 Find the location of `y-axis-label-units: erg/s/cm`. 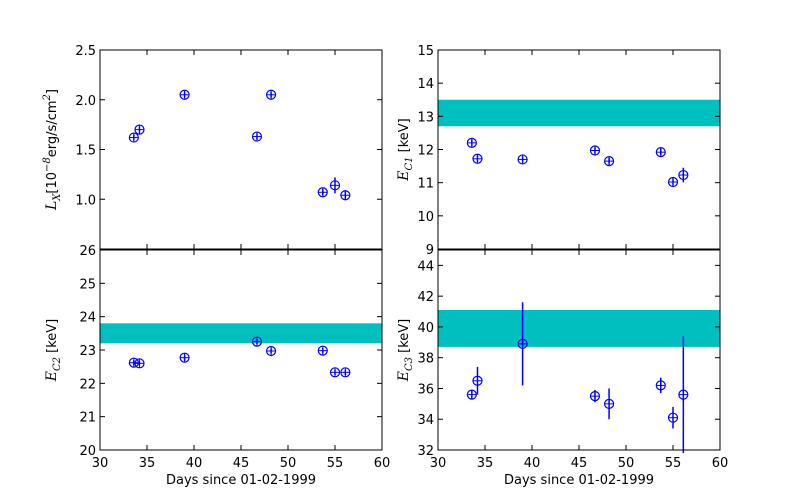

y-axis-label-units: erg/s/cm is located at coordinates (52, 128).